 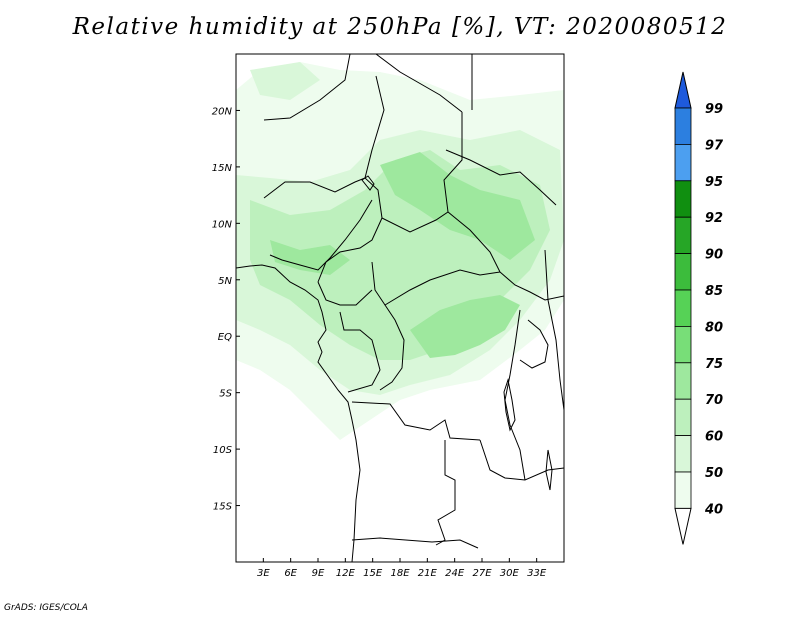 What do you see at coordinates (521, 460) in the screenshot?
I see `border-zambia` at bounding box center [521, 460].